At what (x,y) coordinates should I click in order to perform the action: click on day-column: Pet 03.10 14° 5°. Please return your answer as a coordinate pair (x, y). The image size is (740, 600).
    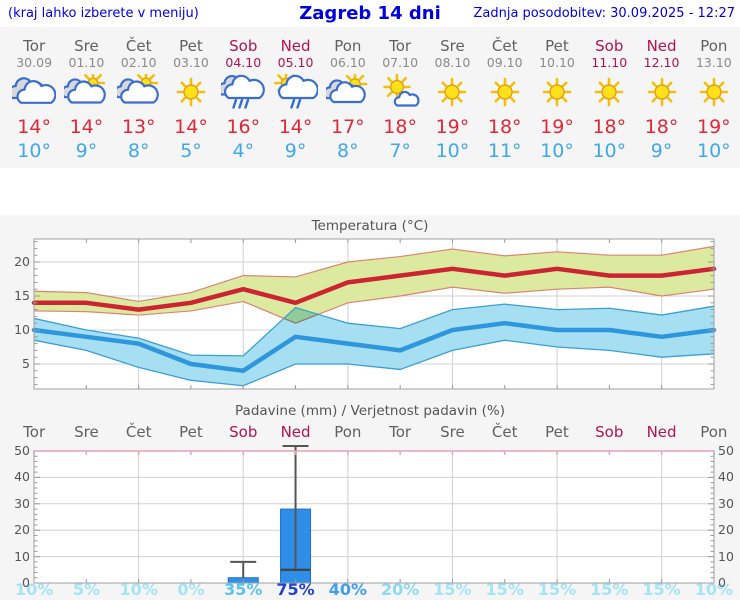
    Looking at the image, I should click on (191, 97).